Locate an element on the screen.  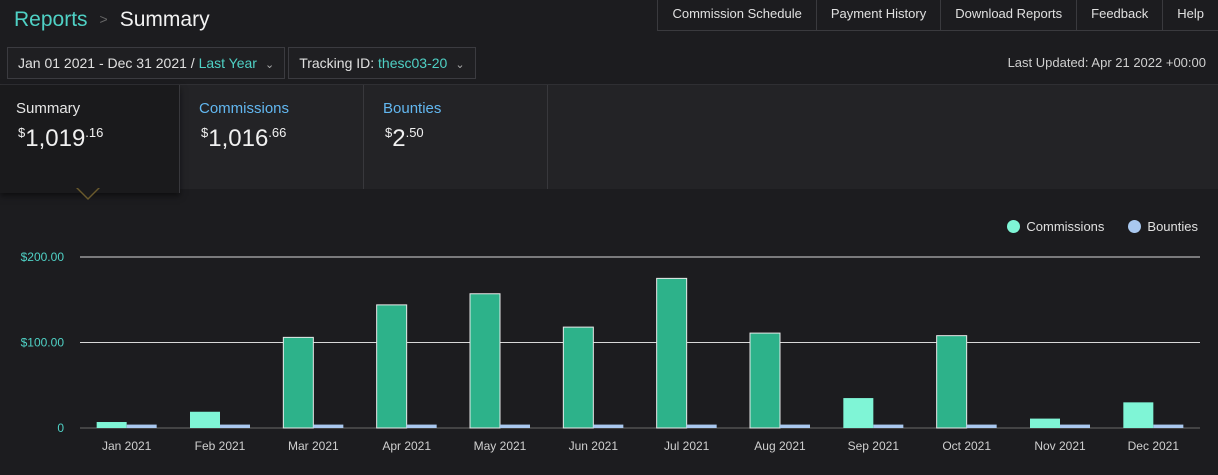
x-tick-label: Apr 2021 is located at coordinates (406, 446).